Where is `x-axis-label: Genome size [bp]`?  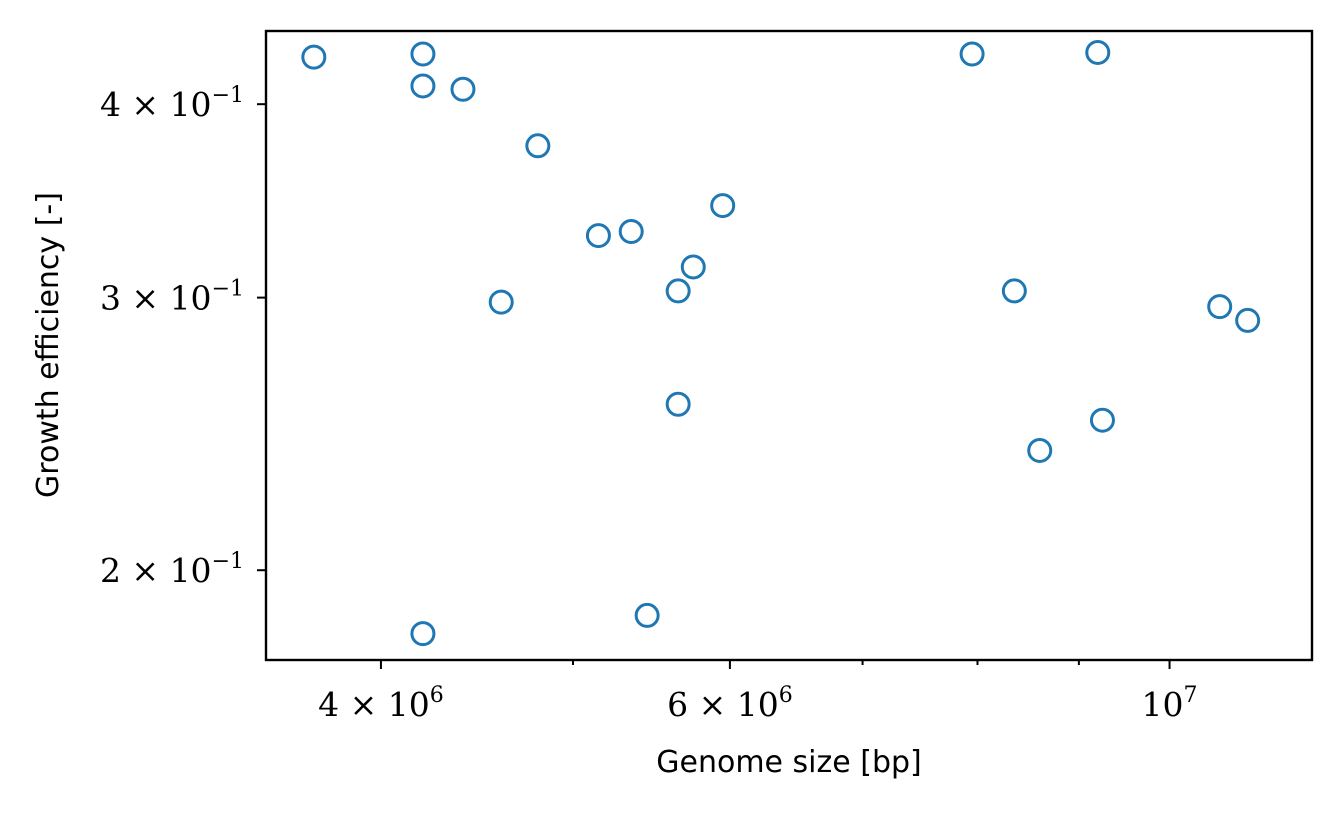 x-axis-label: Genome size [bp] is located at coordinates (789, 762).